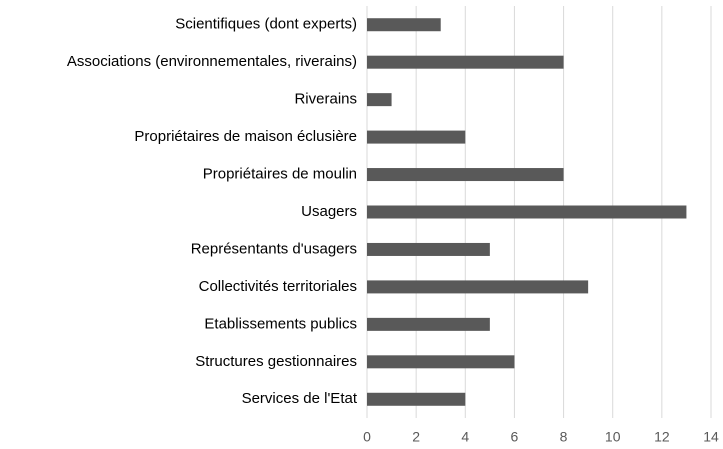  What do you see at coordinates (266, 24) in the screenshot?
I see `y-tick-label: Scientifiques (dont experts)` at bounding box center [266, 24].